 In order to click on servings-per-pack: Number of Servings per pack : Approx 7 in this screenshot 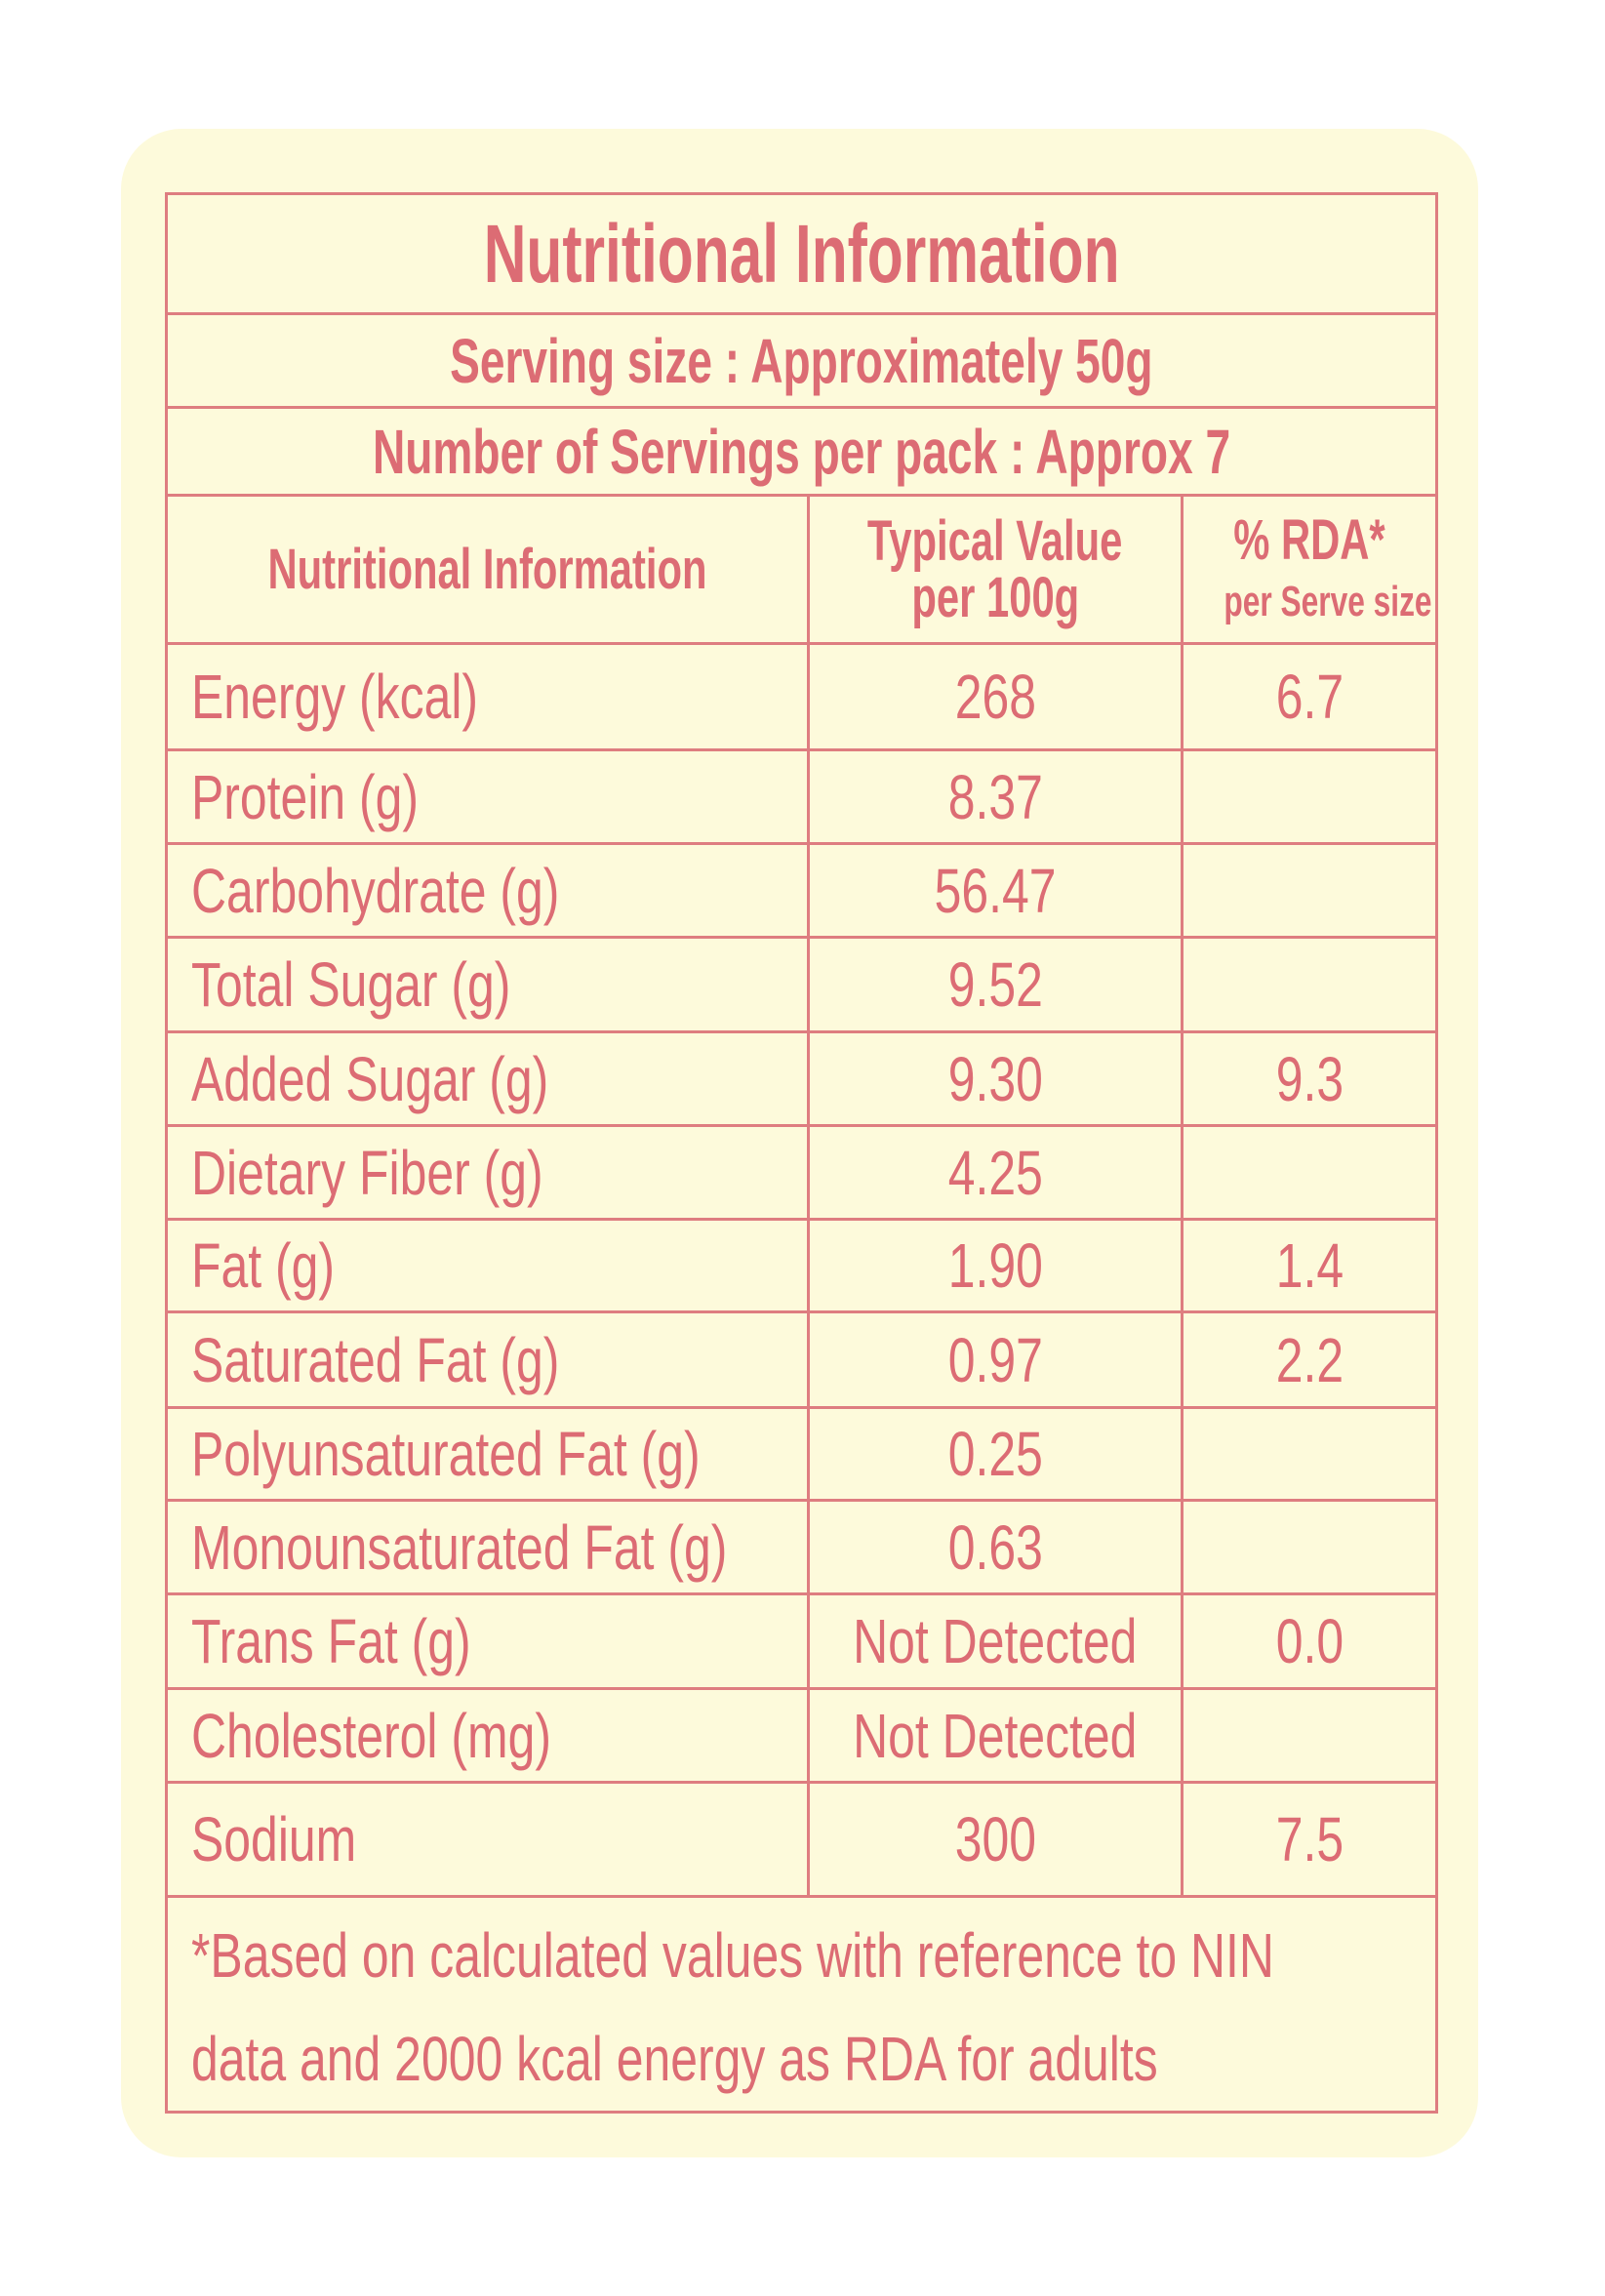, I will do `click(801, 452)`.